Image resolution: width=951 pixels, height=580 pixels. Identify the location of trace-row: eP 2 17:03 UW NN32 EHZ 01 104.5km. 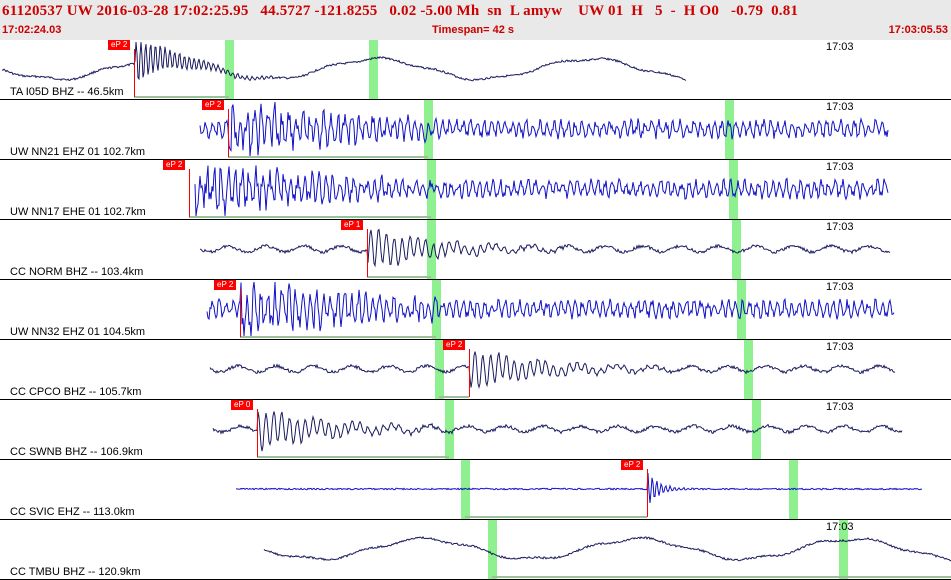
(475, 310).